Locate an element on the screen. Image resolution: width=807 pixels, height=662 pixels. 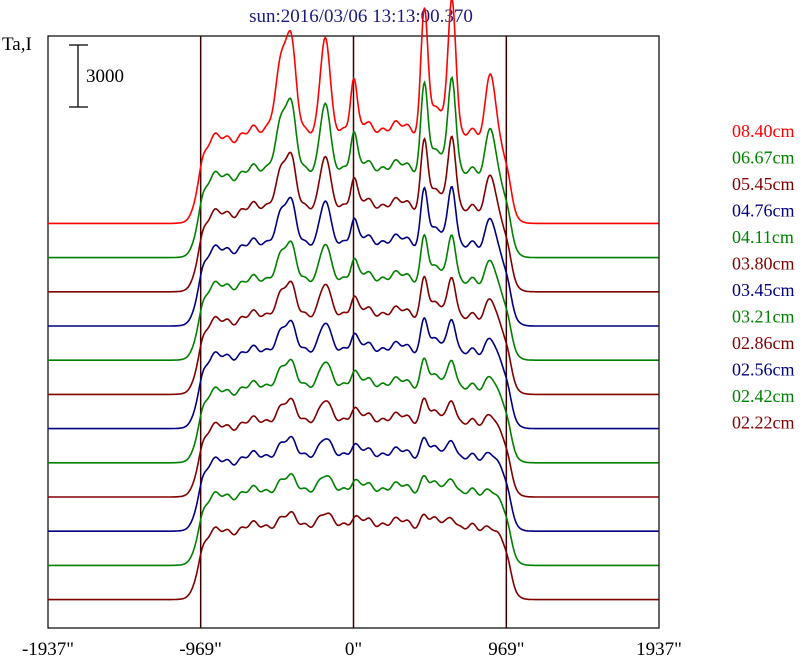
series-line-03.21cm is located at coordinates (353, 410).